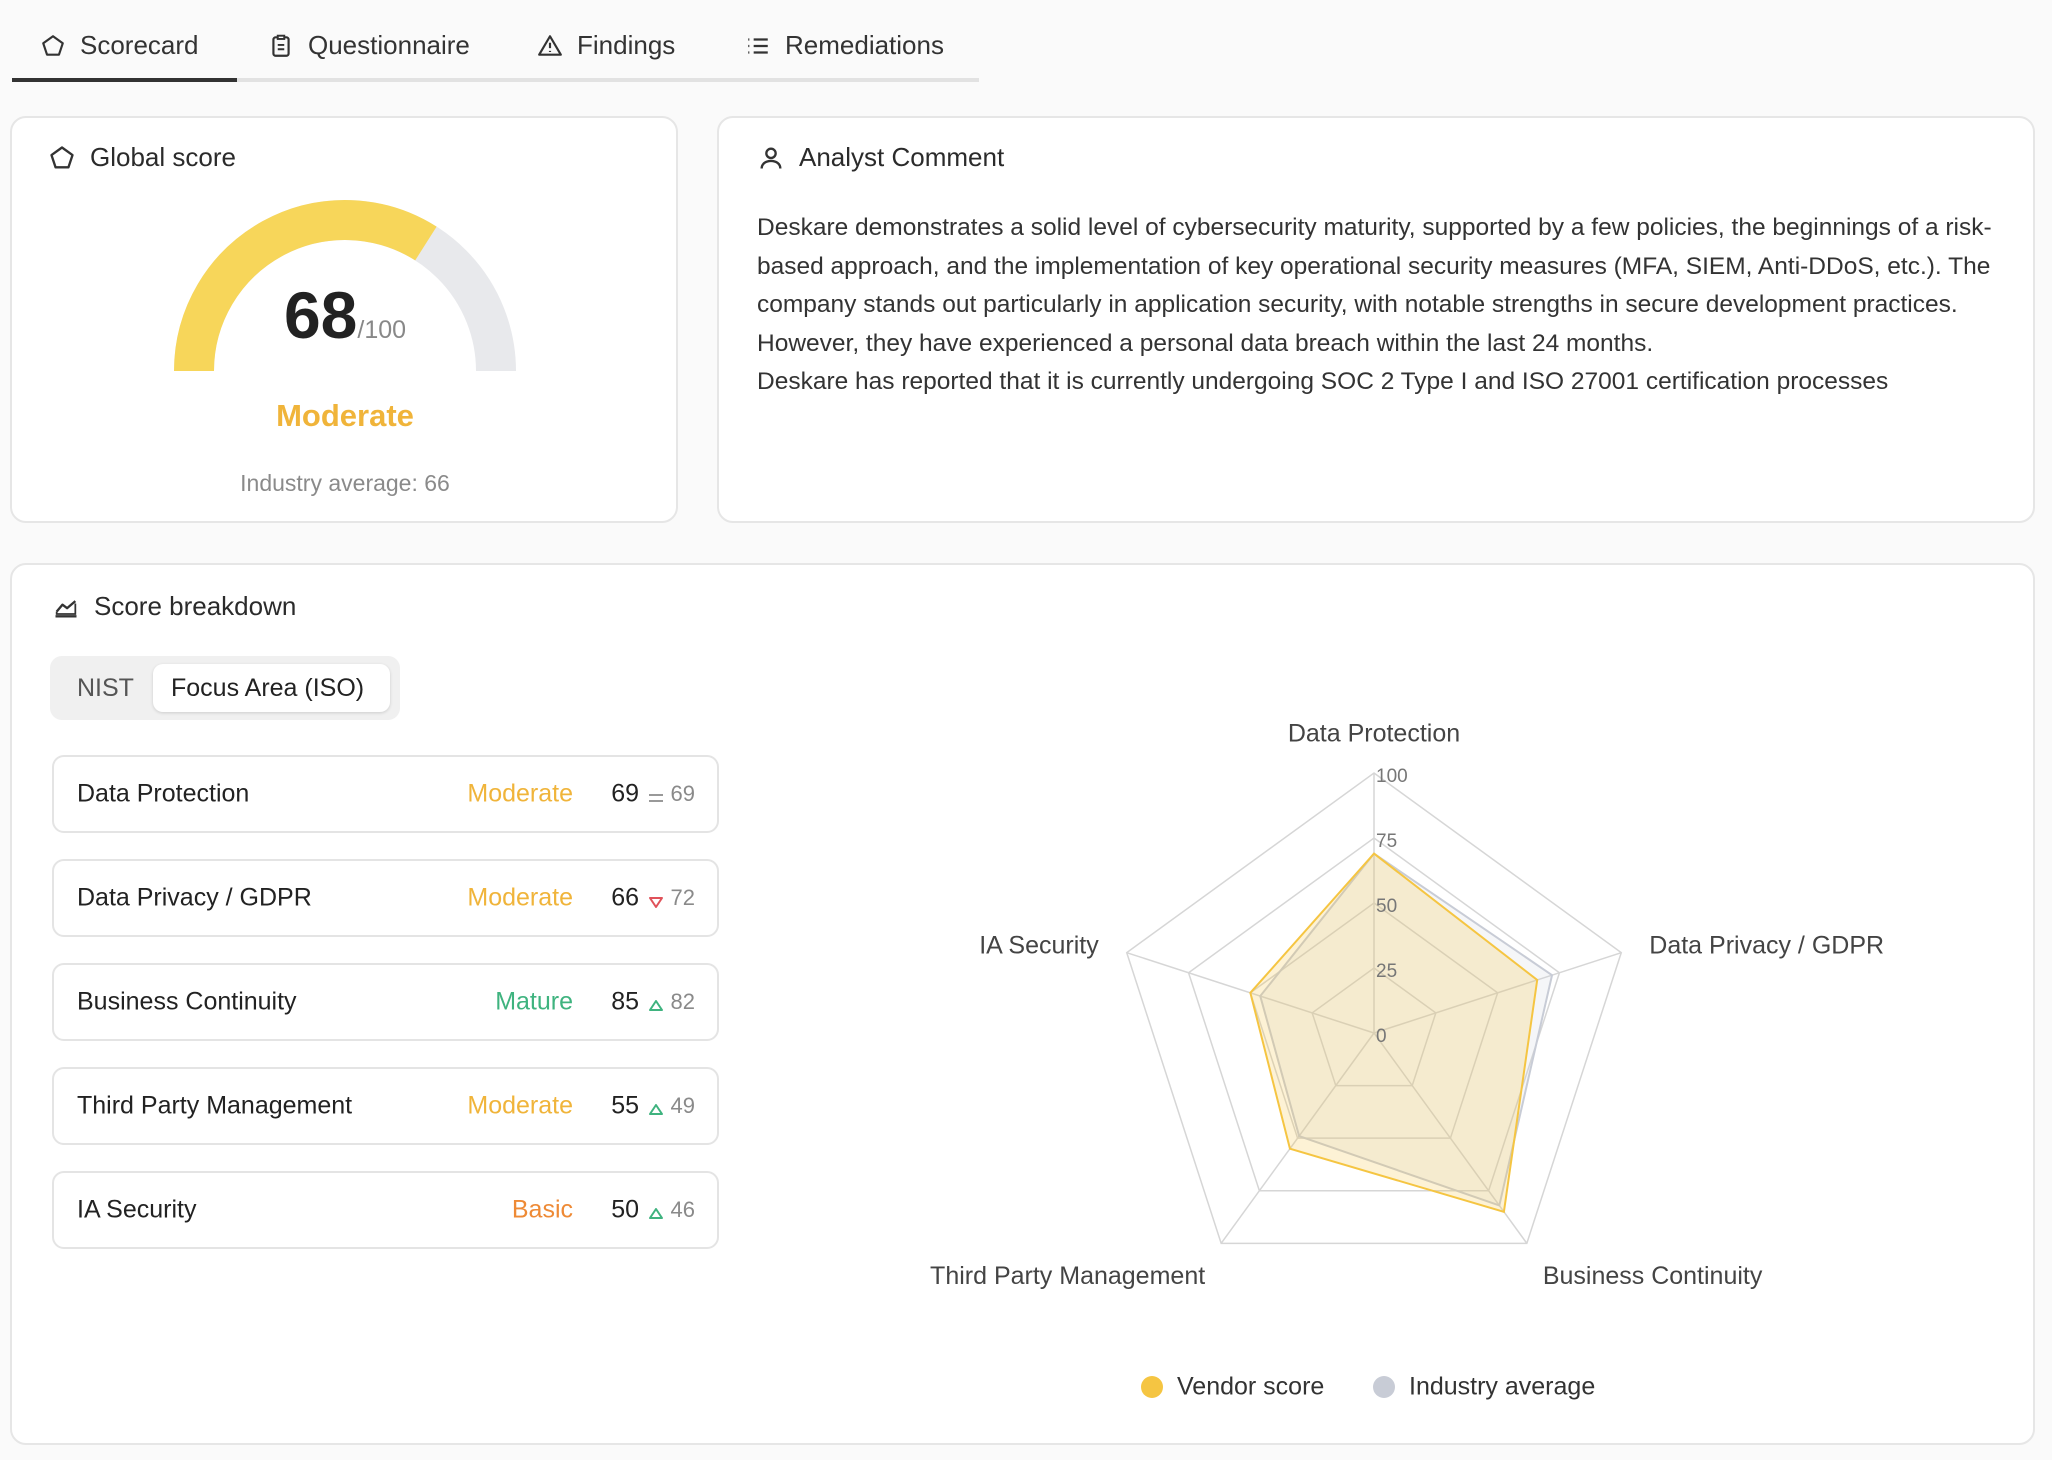 The image size is (2052, 1460). Describe the element at coordinates (625, 793) in the screenshot. I see `row-score: 69` at that location.